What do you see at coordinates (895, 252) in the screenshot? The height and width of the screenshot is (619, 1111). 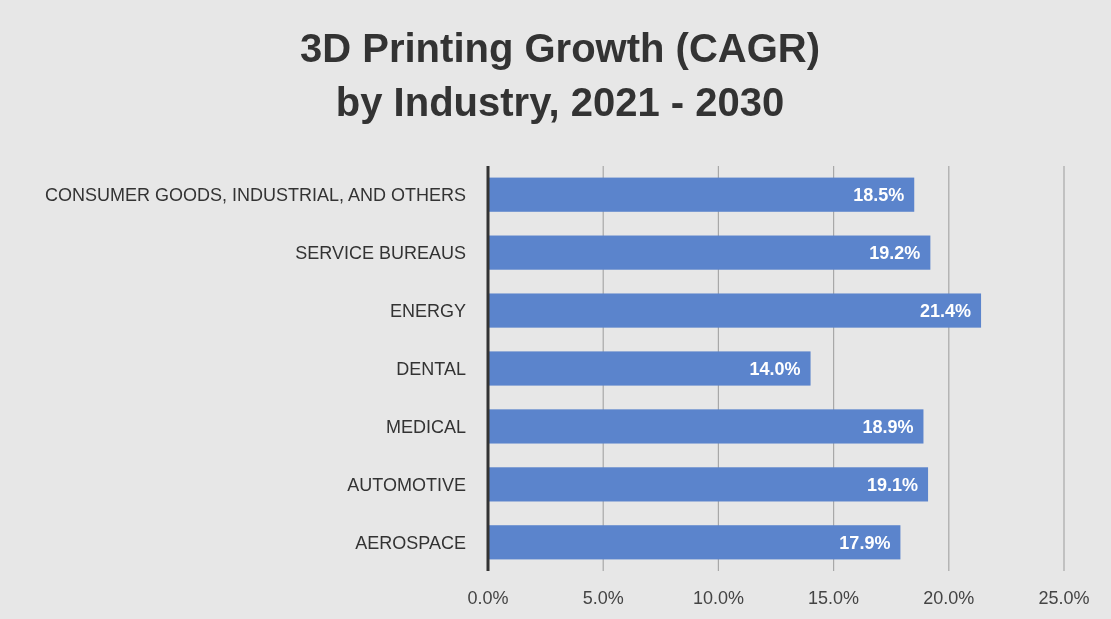 I see `data-label: 19.2%` at bounding box center [895, 252].